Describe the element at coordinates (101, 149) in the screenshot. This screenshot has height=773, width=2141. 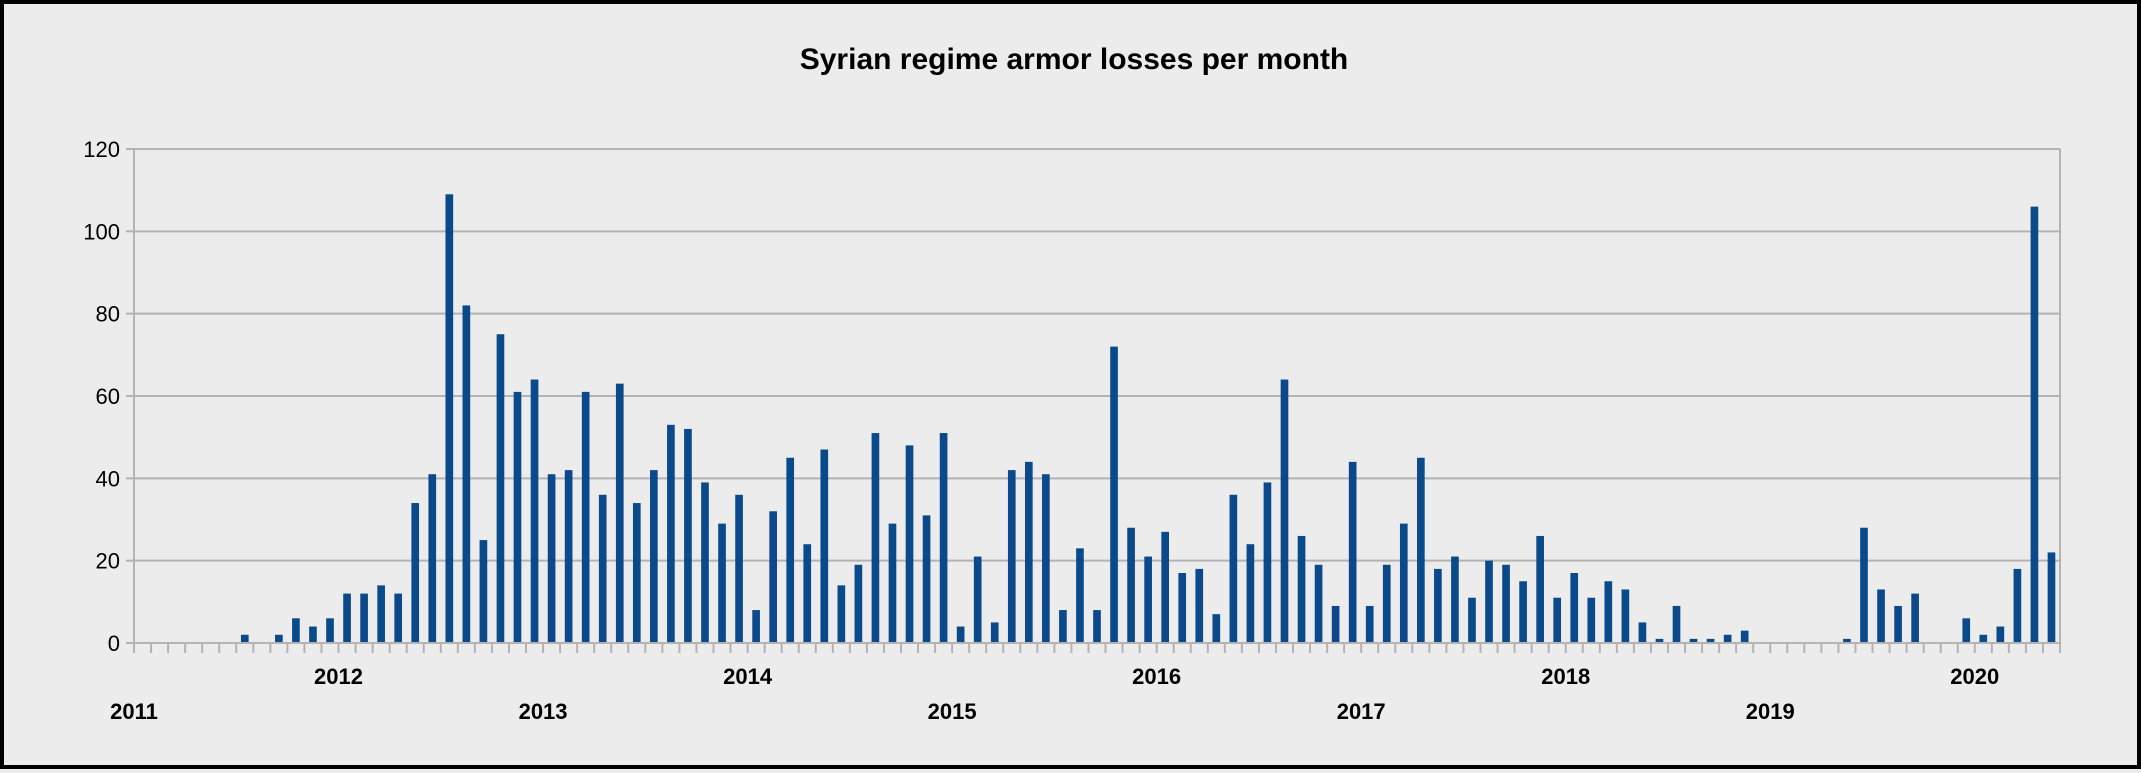
I see `y-tick-label: 120` at that location.